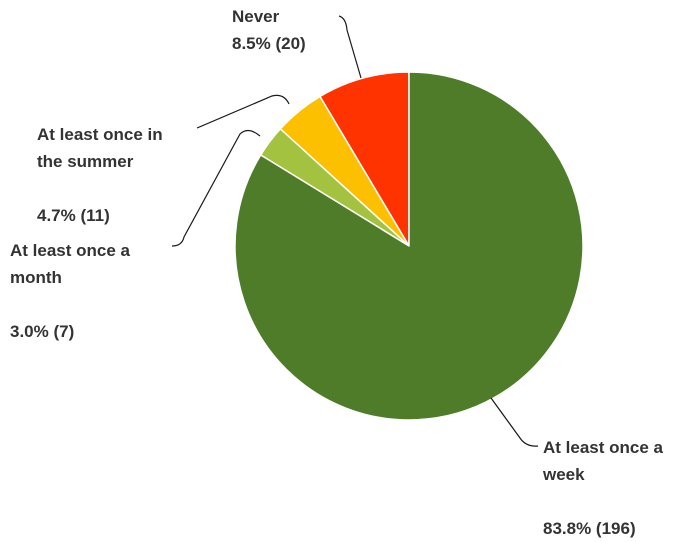 Image resolution: width=698 pixels, height=542 pixels. What do you see at coordinates (85, 161) in the screenshot?
I see `label-summer-name-line2: the summer` at bounding box center [85, 161].